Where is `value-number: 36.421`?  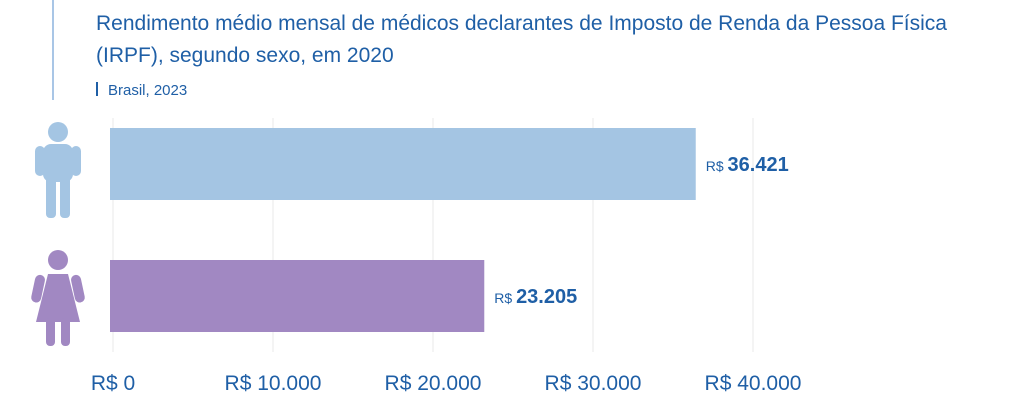
value-number: 36.421 is located at coordinates (758, 165).